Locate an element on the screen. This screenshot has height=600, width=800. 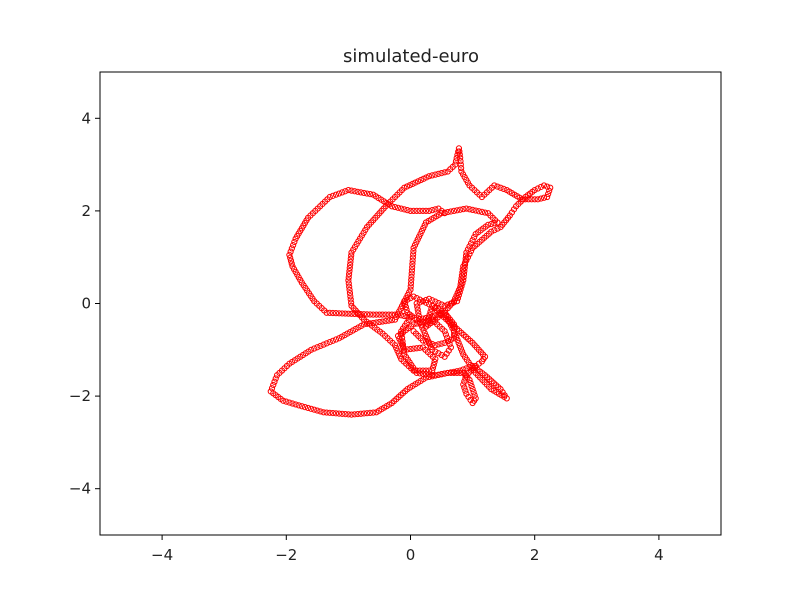
x-axis: −4 −2 0 2 4 is located at coordinates (407, 549).